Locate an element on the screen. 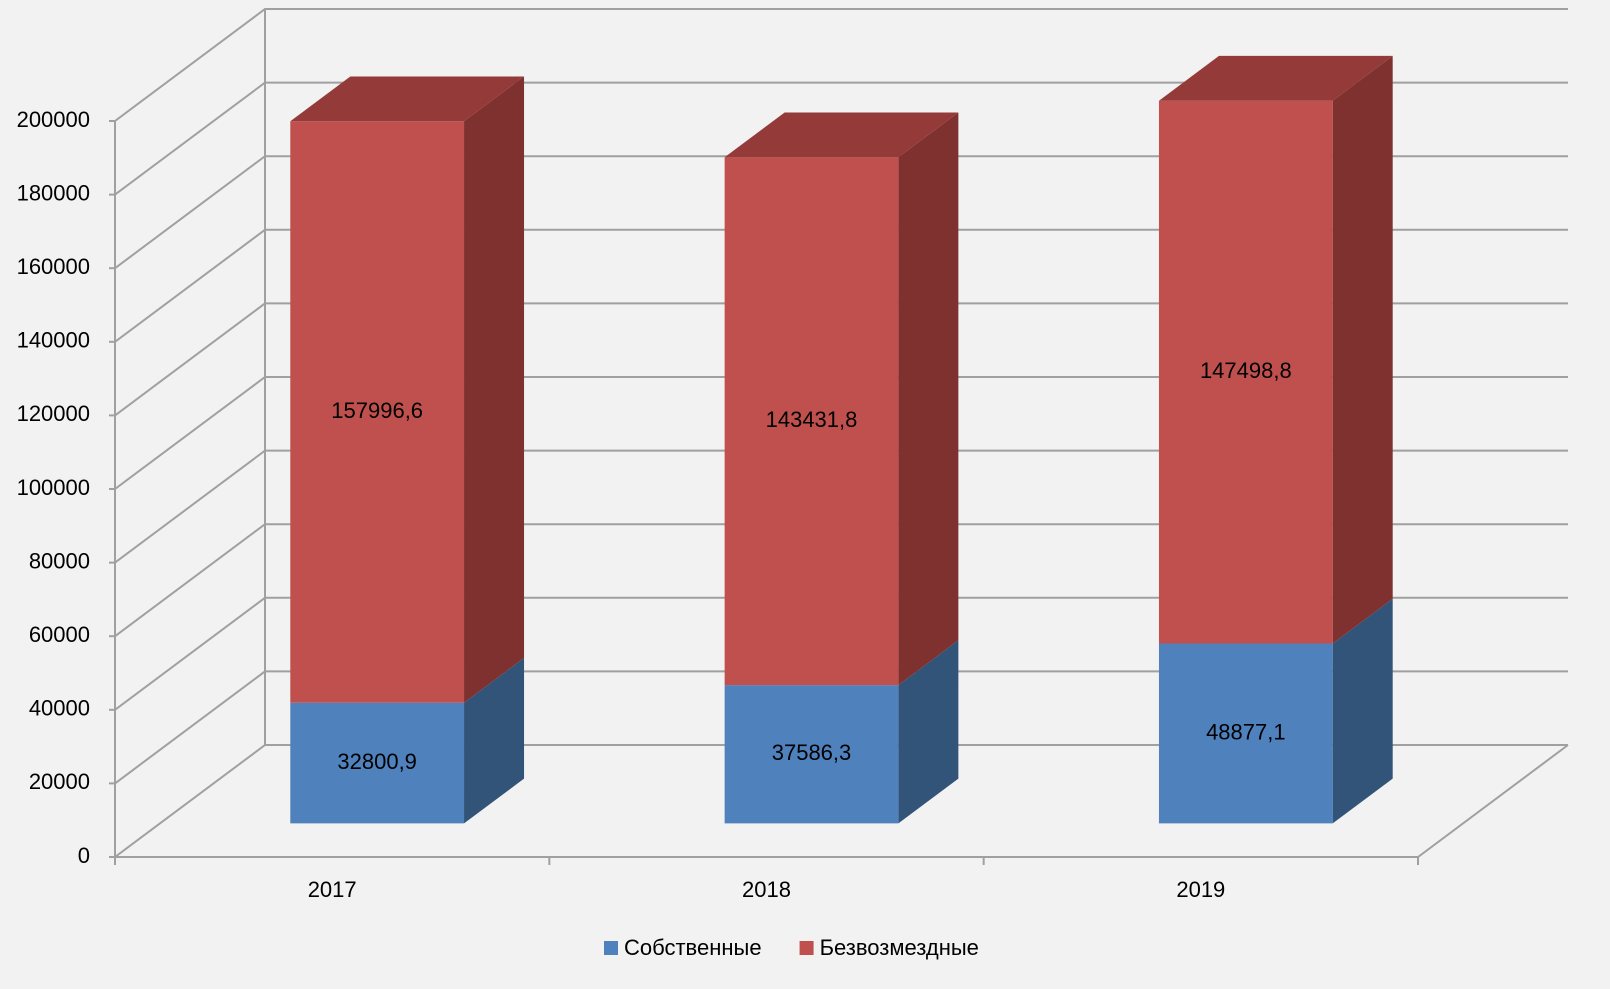 This screenshot has height=989, width=1610. y-tick-label: 0 is located at coordinates (84, 855).